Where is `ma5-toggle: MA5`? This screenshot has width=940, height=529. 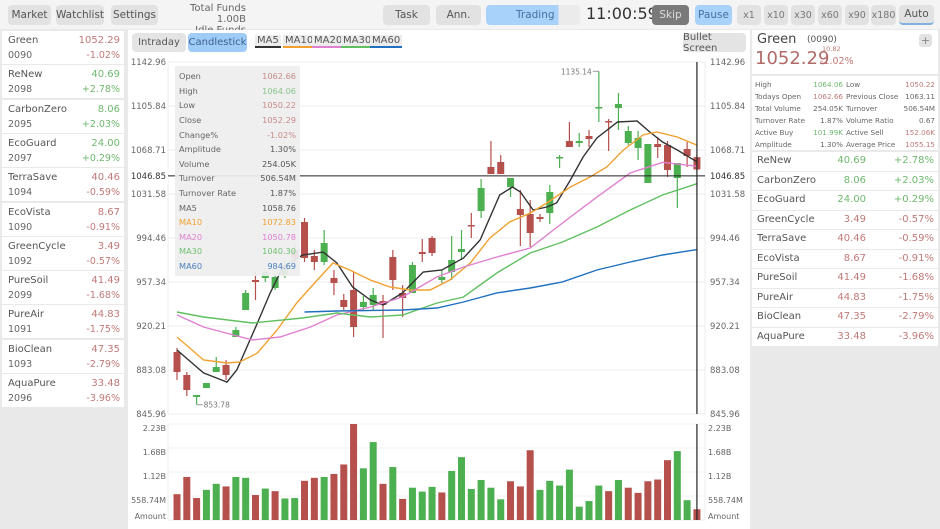 ma5-toggle: MA5 is located at coordinates (268, 41).